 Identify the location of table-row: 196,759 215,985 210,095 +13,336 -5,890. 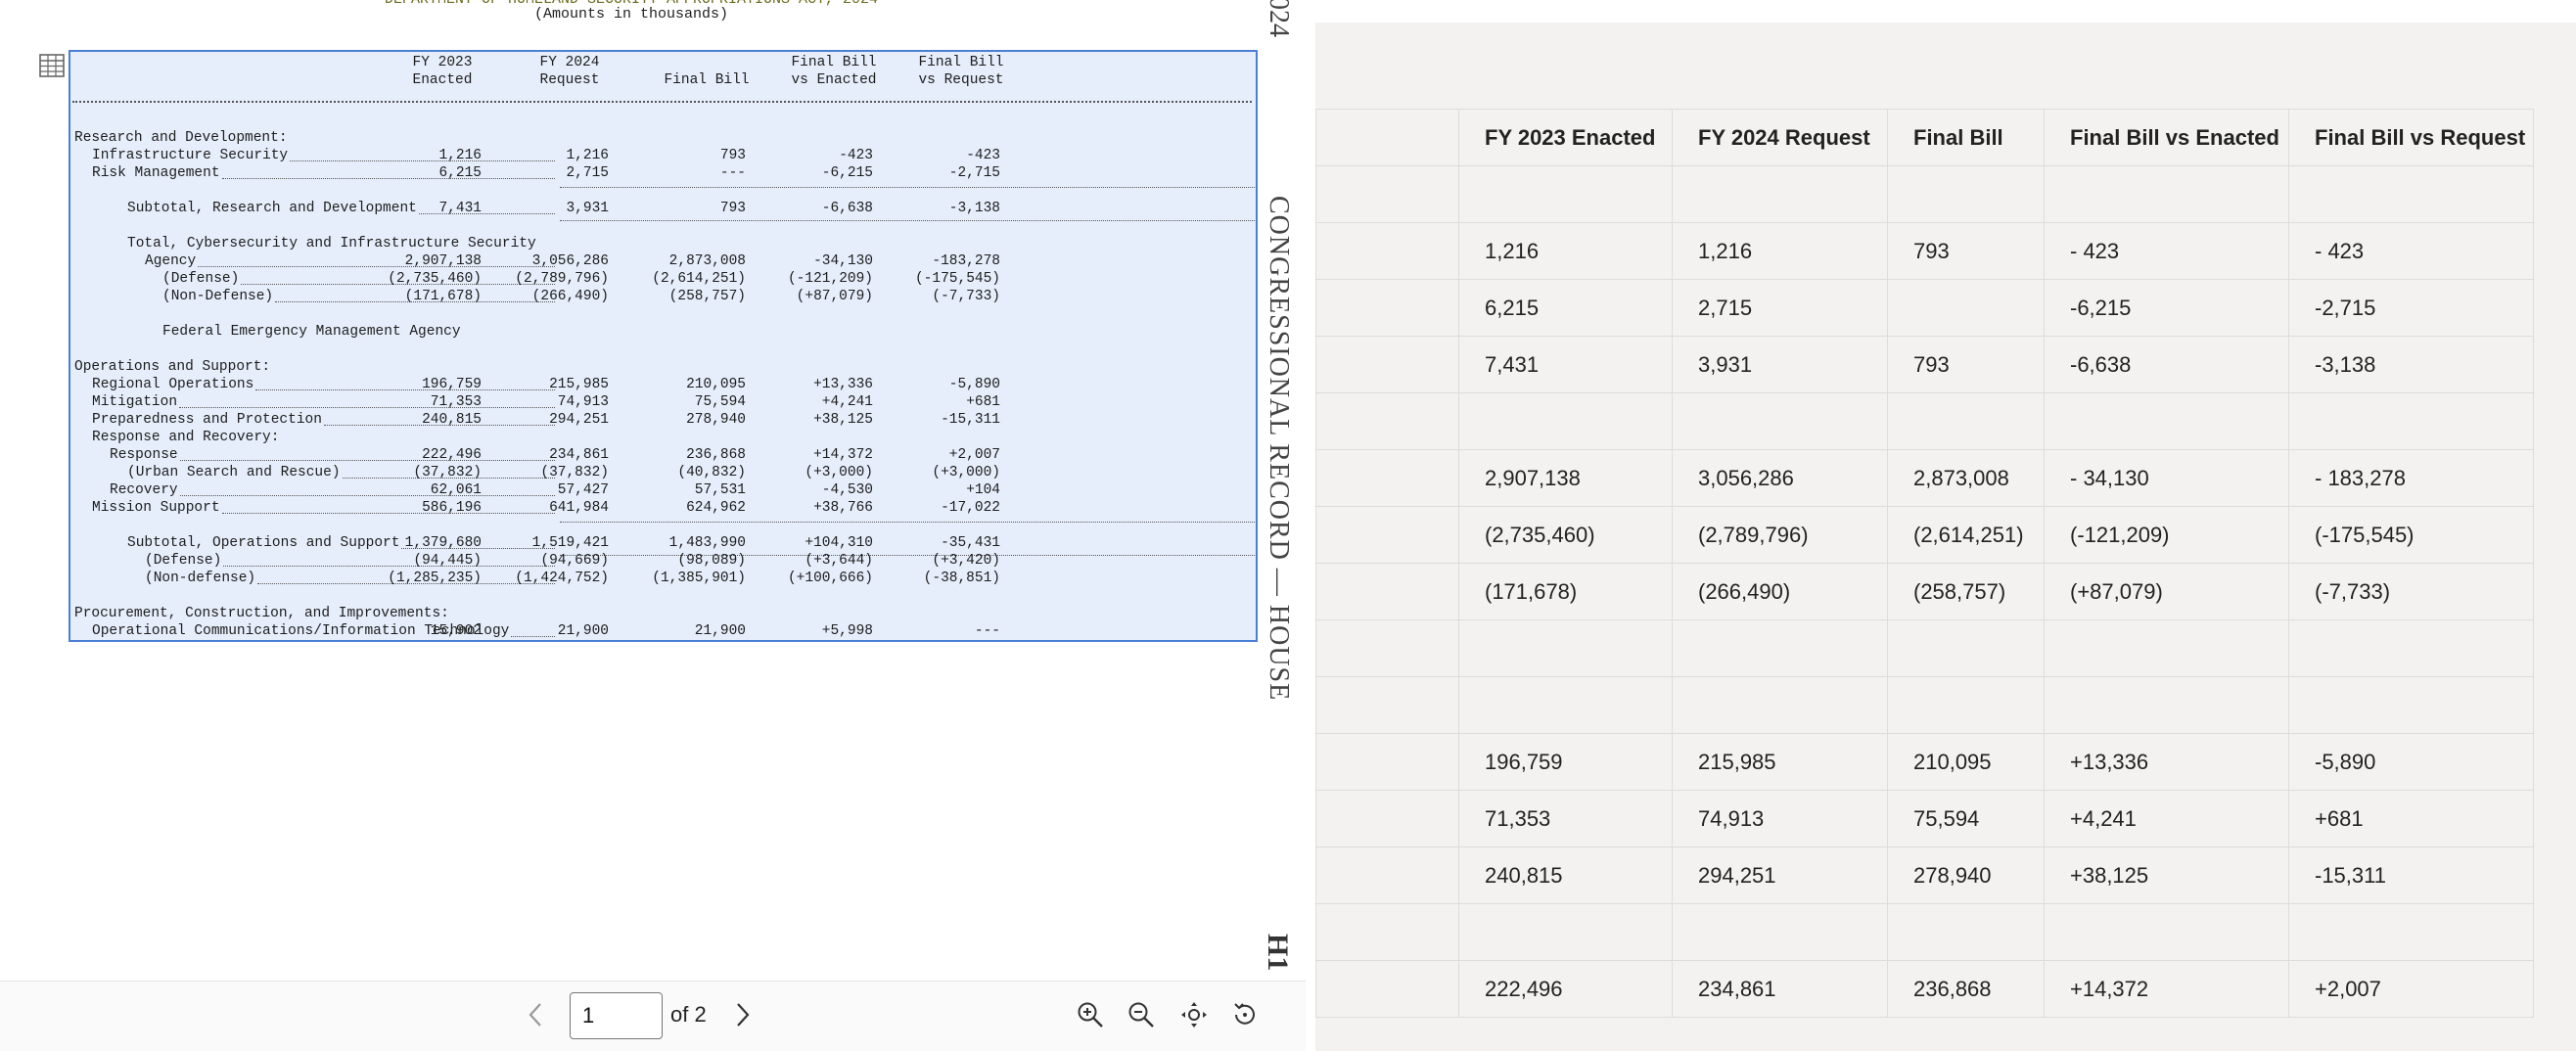
(1924, 762).